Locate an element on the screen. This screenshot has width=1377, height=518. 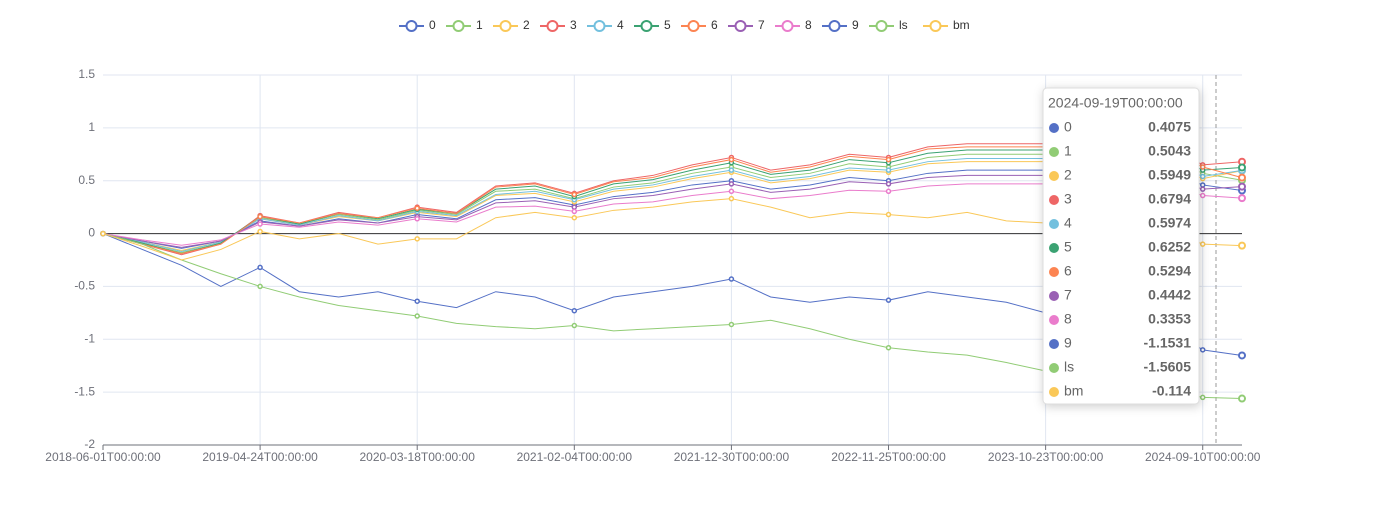
legend-item: ls is located at coordinates (888, 25).